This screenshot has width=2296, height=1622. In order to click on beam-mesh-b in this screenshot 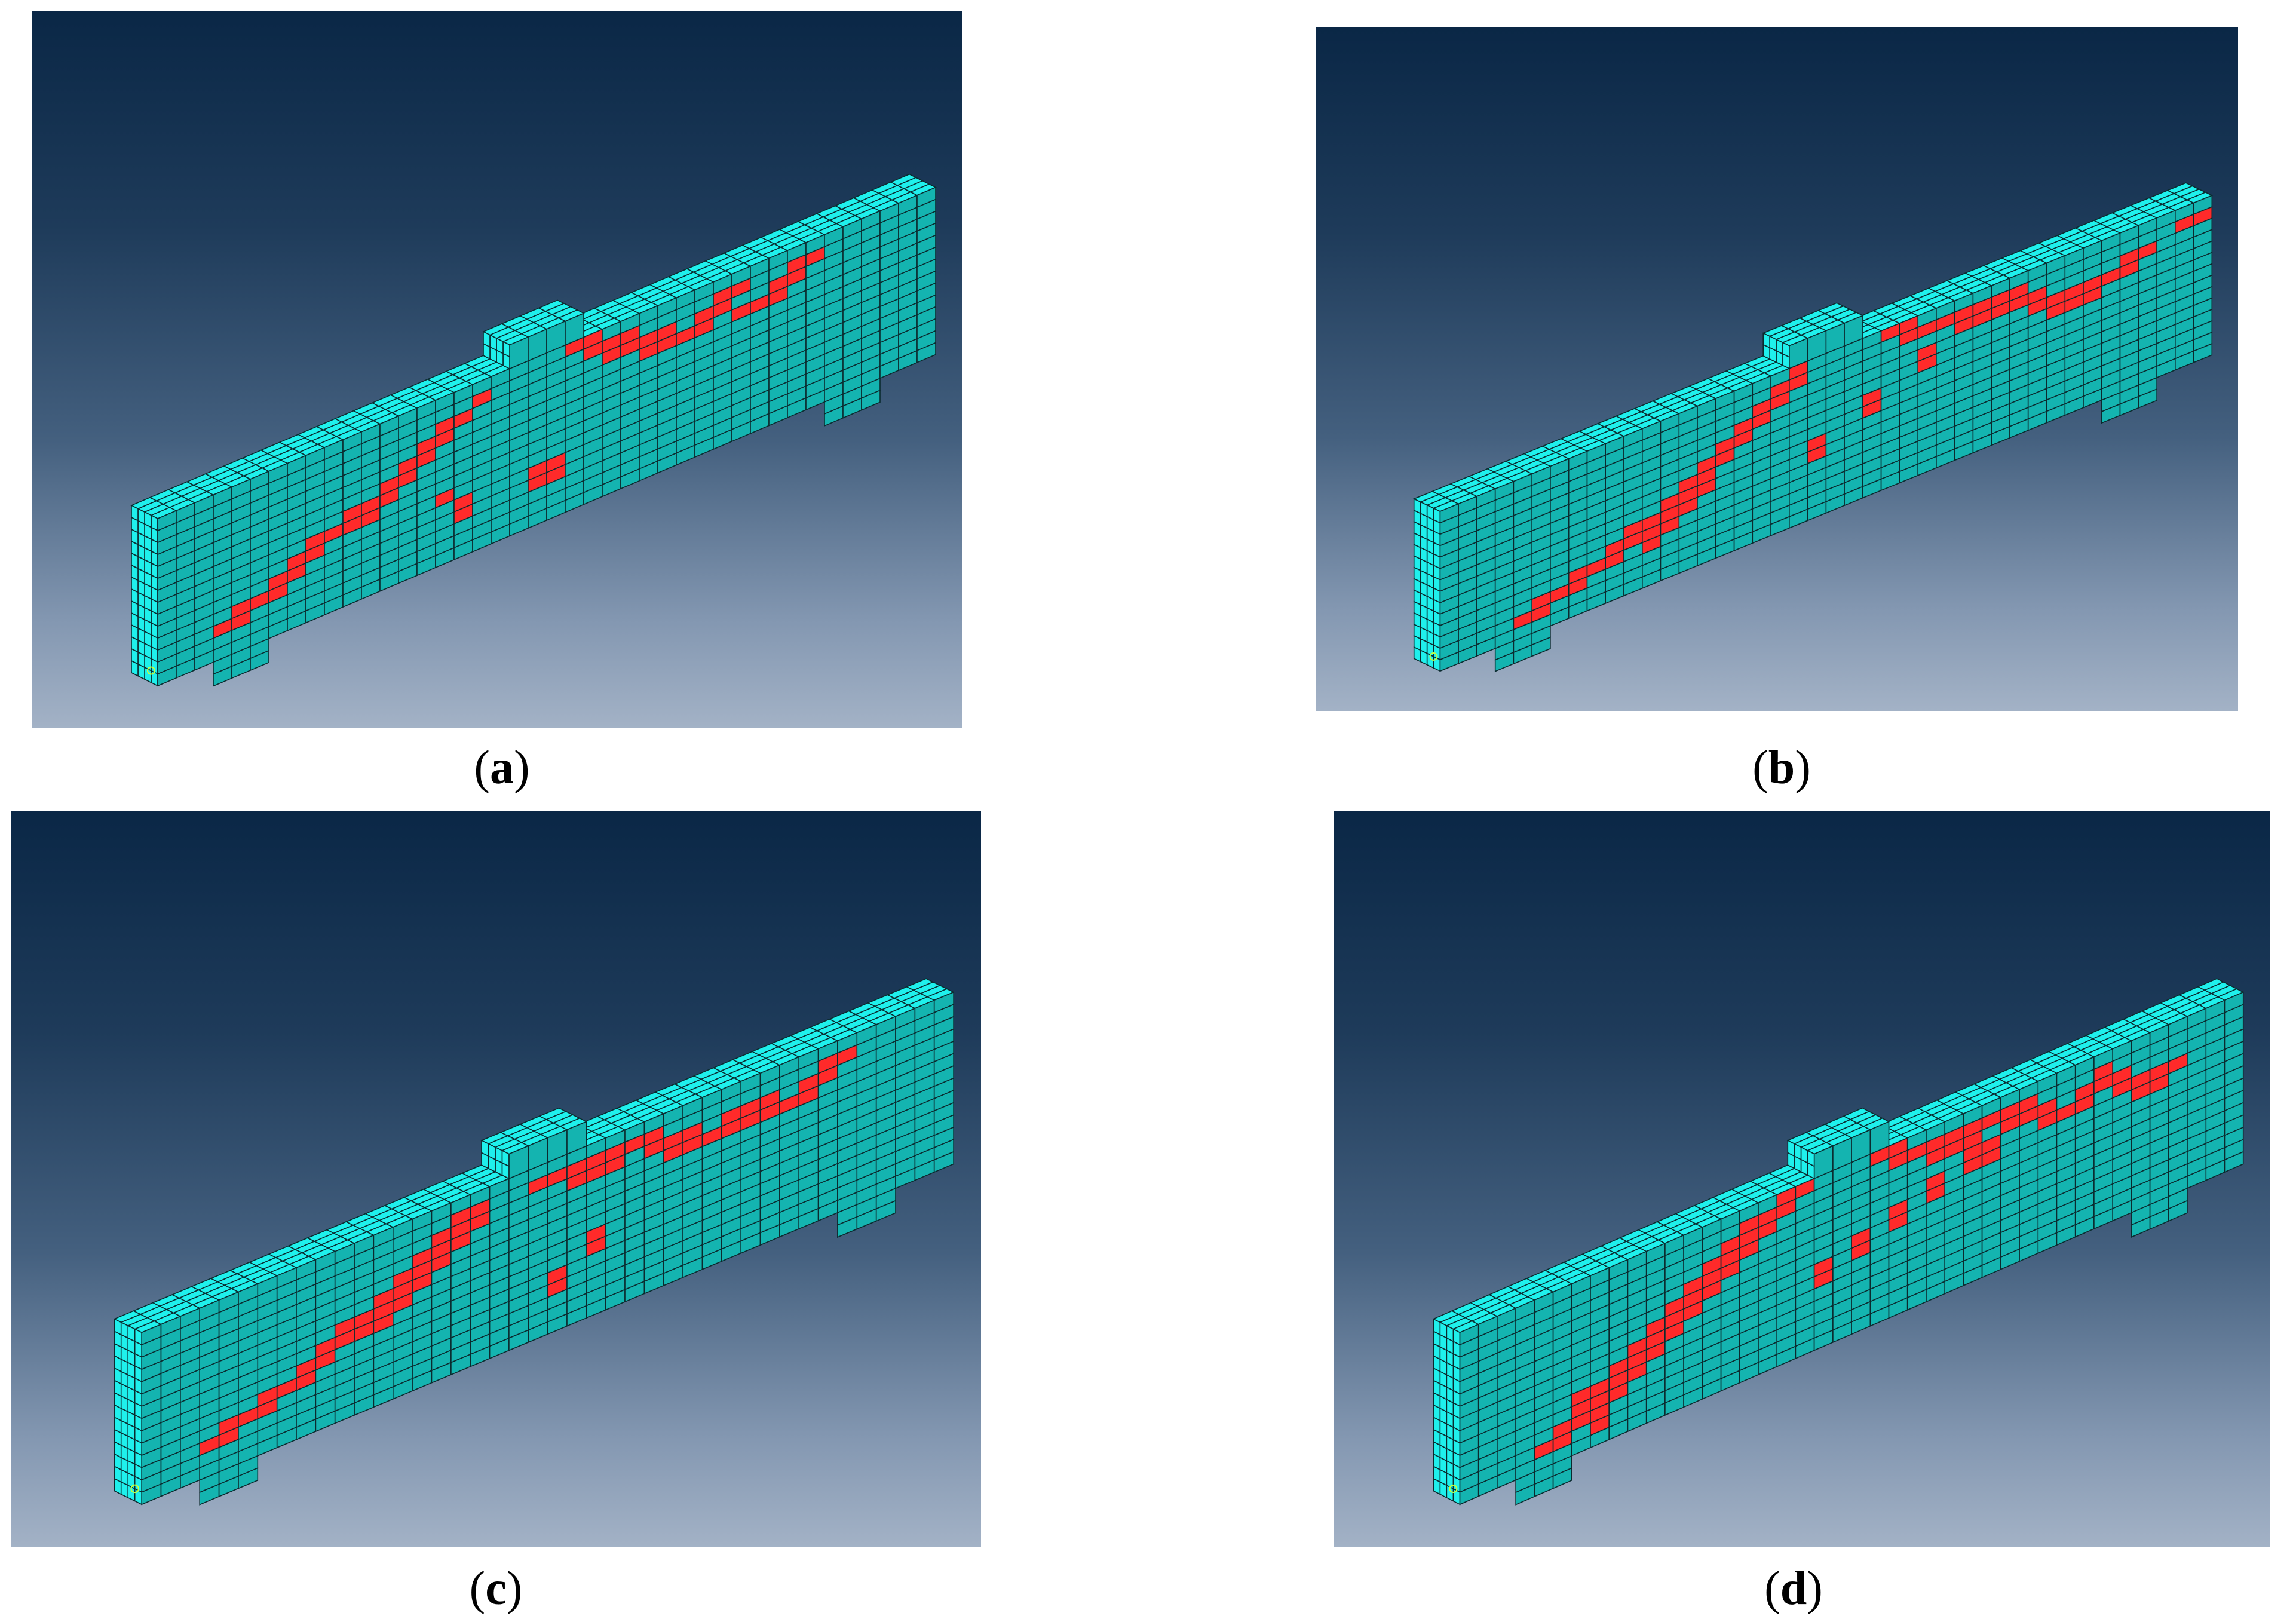, I will do `click(1813, 427)`.